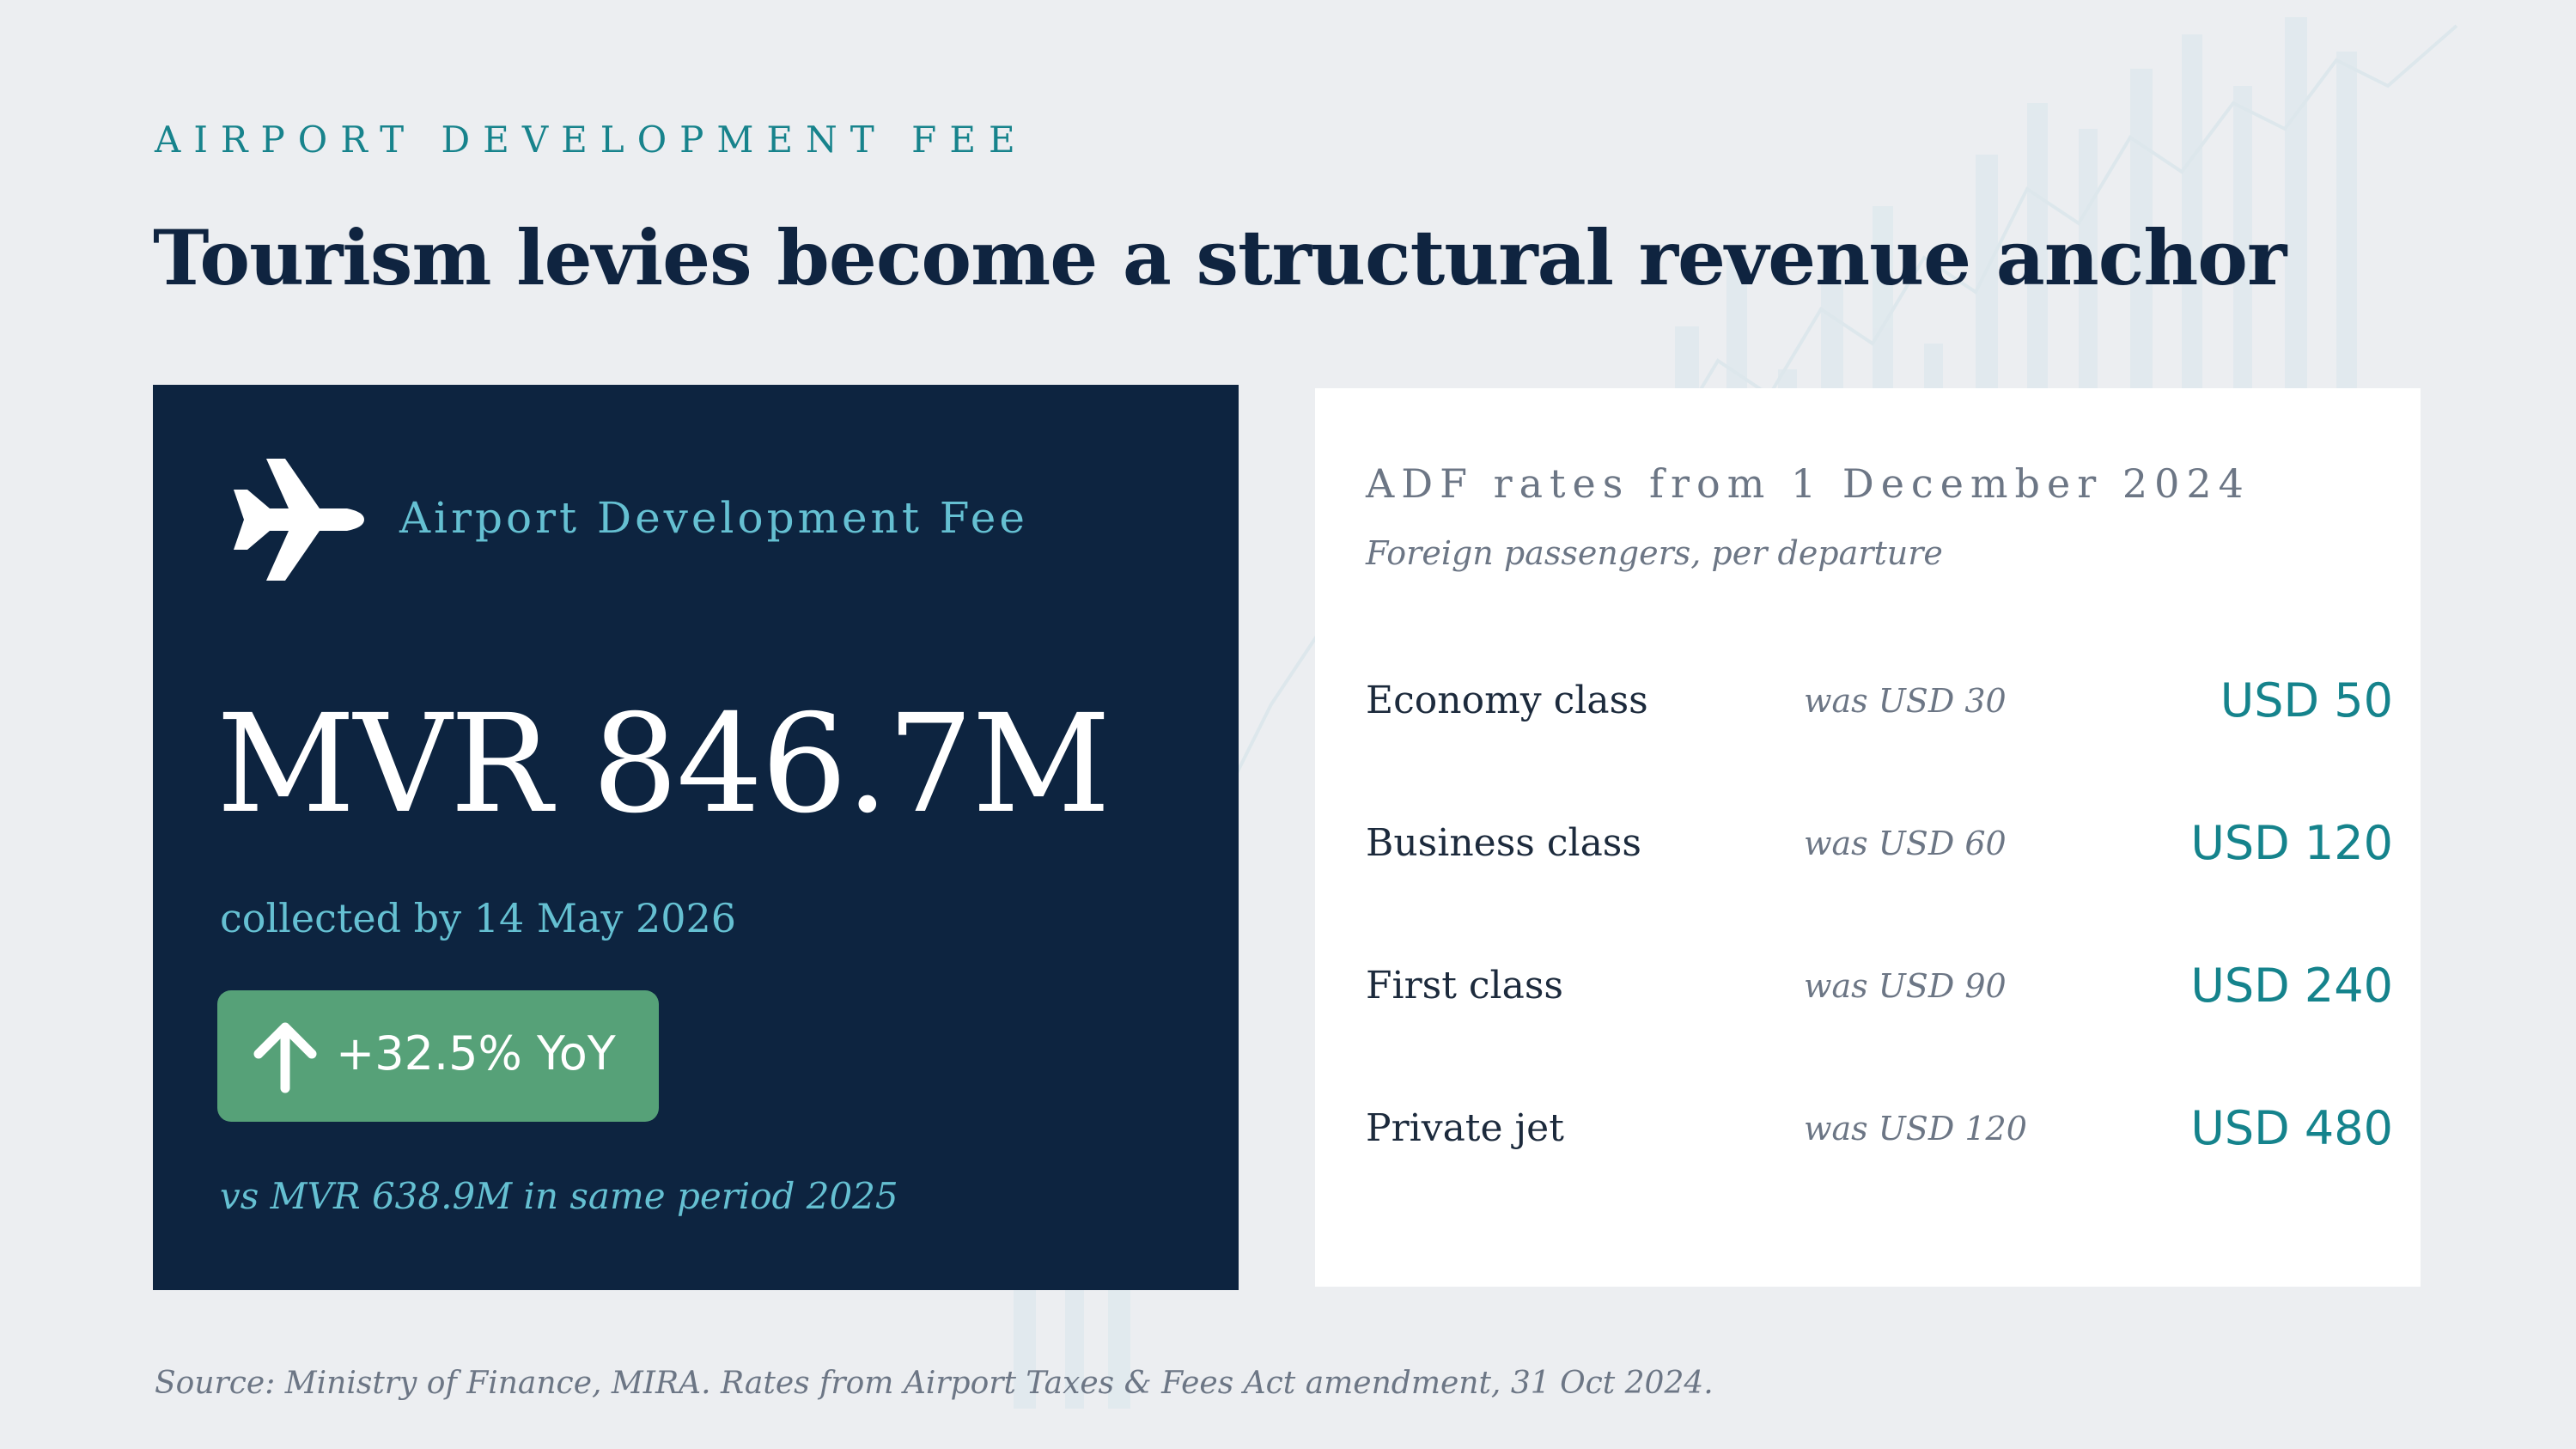 Image resolution: width=2576 pixels, height=1449 pixels. Describe the element at coordinates (559, 1196) in the screenshot. I see `prior-period-comparison: vs MVR 638.9M in same period 2025` at that location.